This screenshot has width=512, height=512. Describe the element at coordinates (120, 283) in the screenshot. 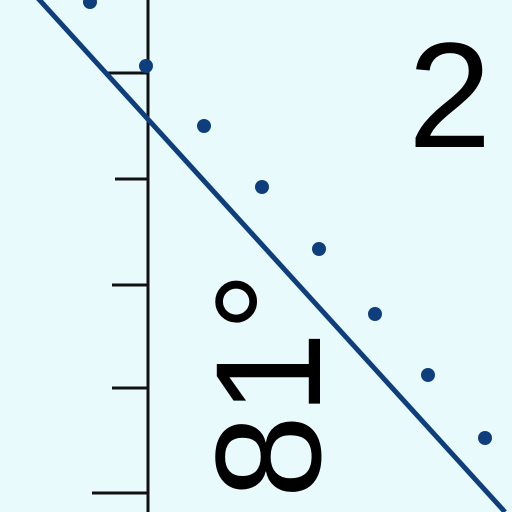

I see `axis-ticks` at that location.